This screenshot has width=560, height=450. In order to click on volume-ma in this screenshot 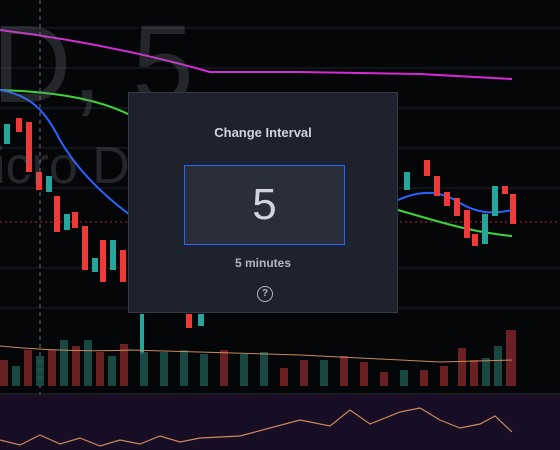, I will do `click(256, 354)`.